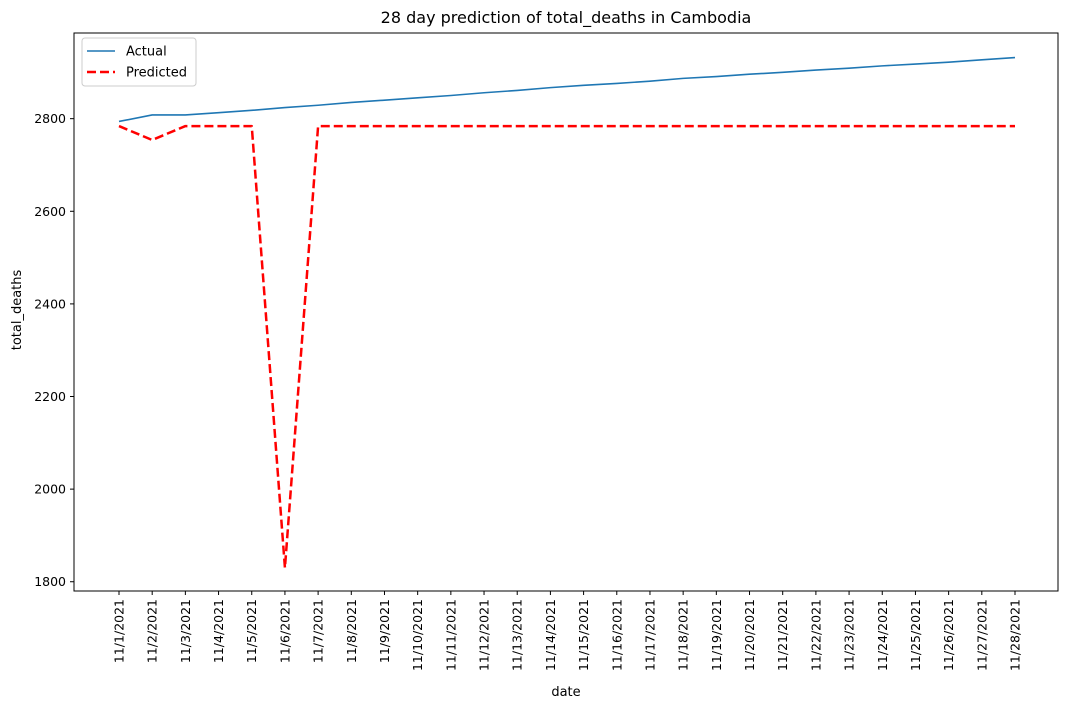 Image resolution: width=1070 pixels, height=709 pixels. I want to click on x-tick-label: 11/14/2021, so click(550, 635).